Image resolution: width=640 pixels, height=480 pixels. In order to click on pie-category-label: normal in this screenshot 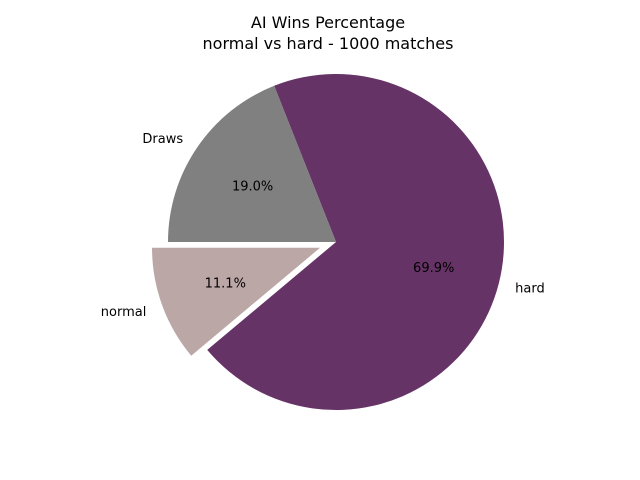, I will do `click(124, 312)`.